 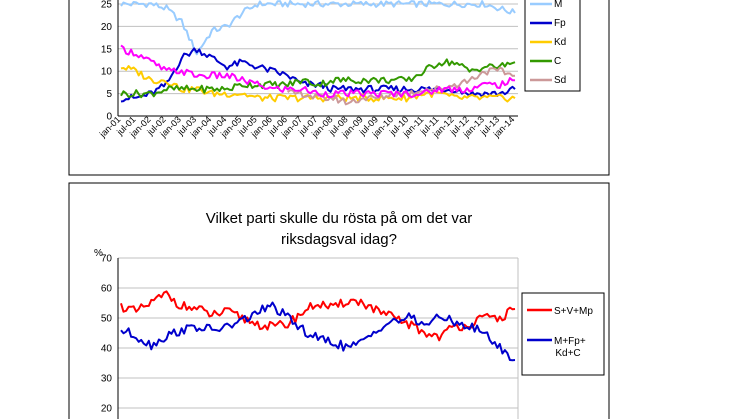 I want to click on legend-label-mfpkdc-line2: Kd+C, so click(x=567, y=353).